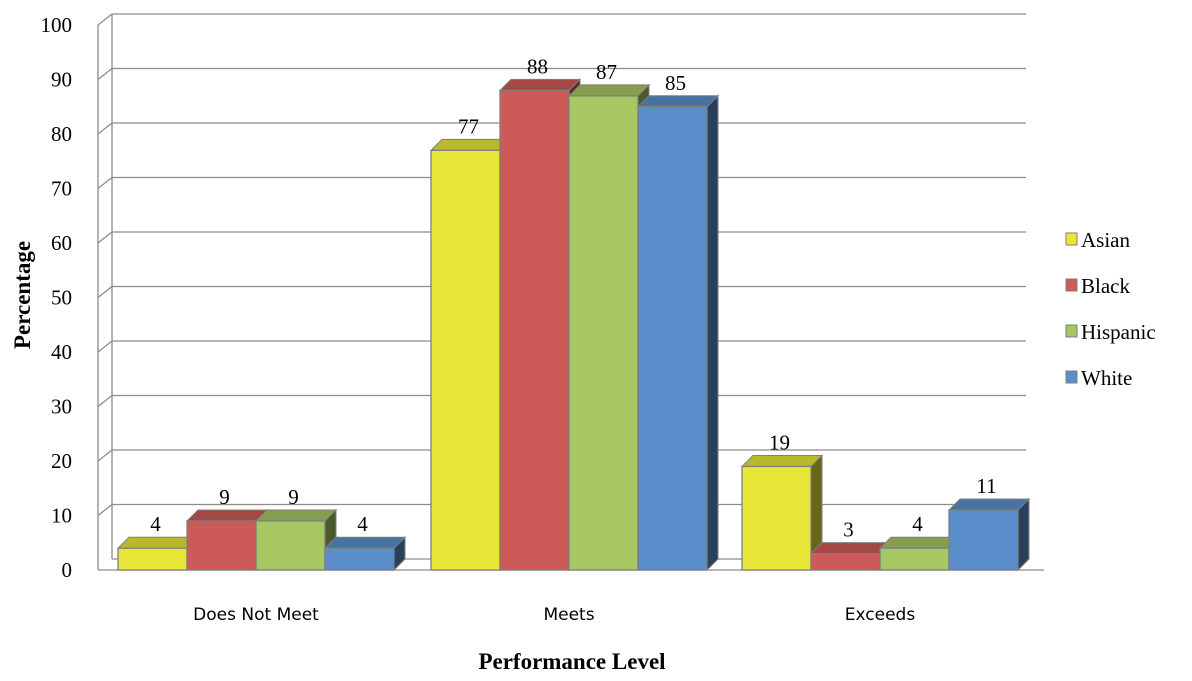  I want to click on y-tick-label: 0, so click(67, 570).